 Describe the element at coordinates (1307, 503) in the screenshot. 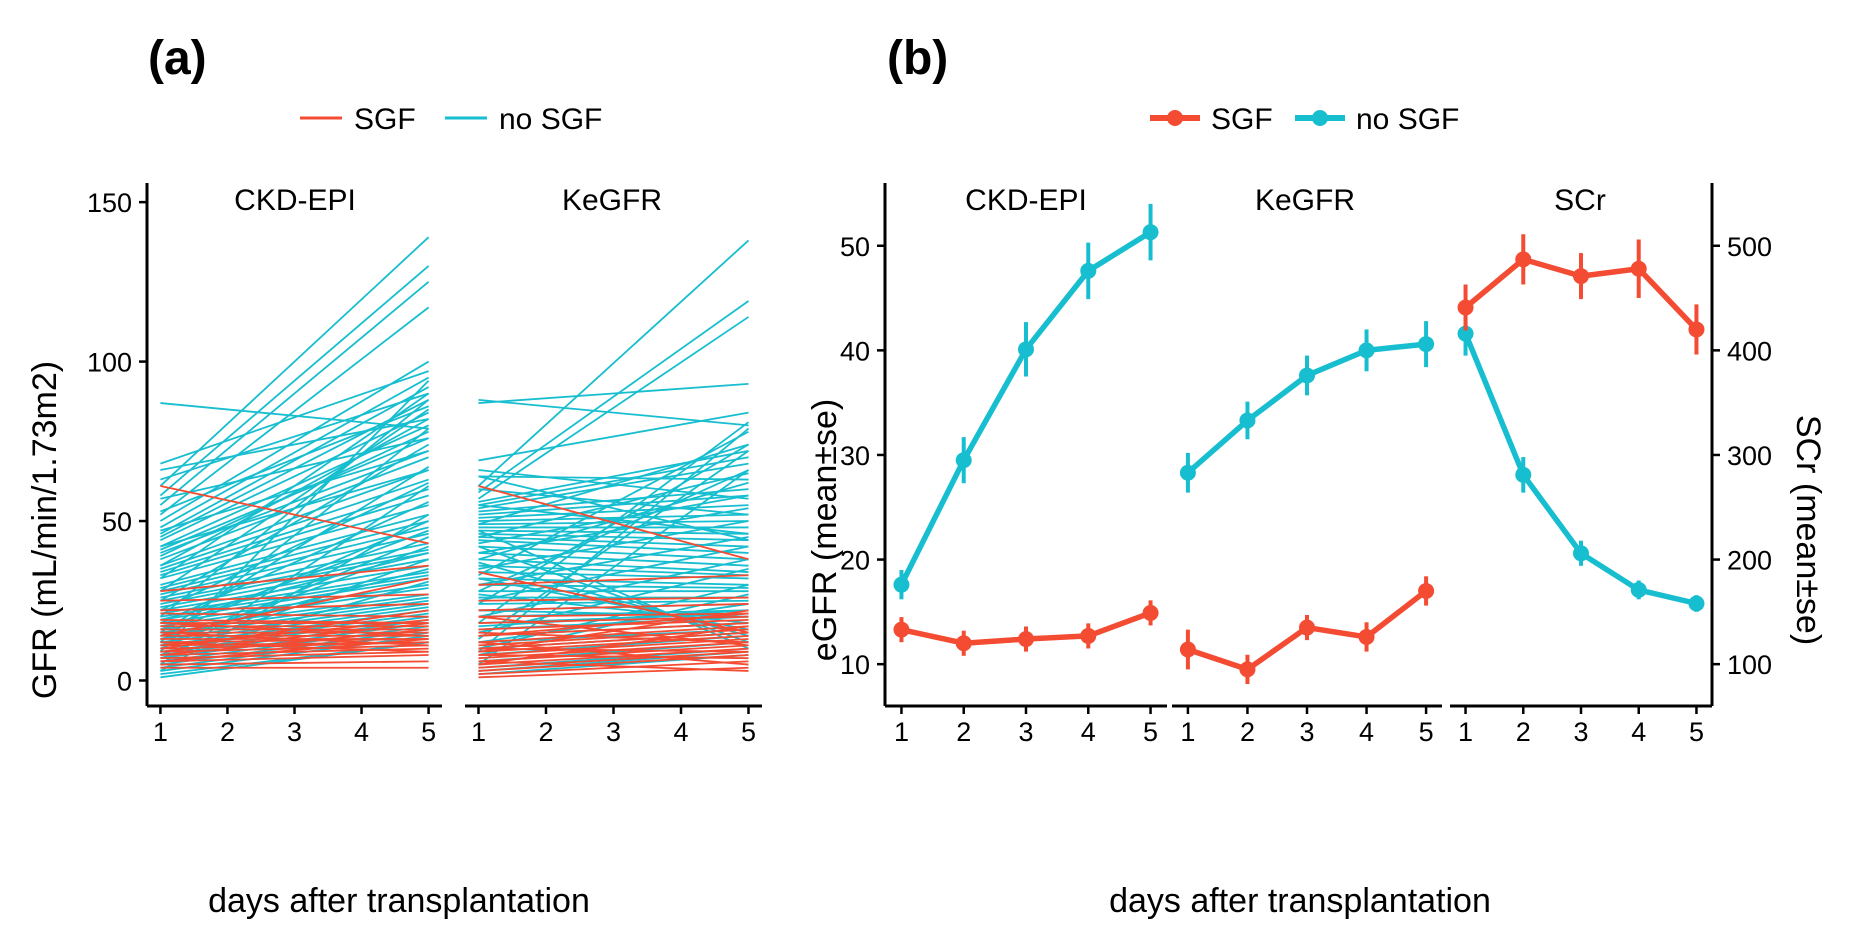

I see `facet-b-kegfr-plot` at that location.